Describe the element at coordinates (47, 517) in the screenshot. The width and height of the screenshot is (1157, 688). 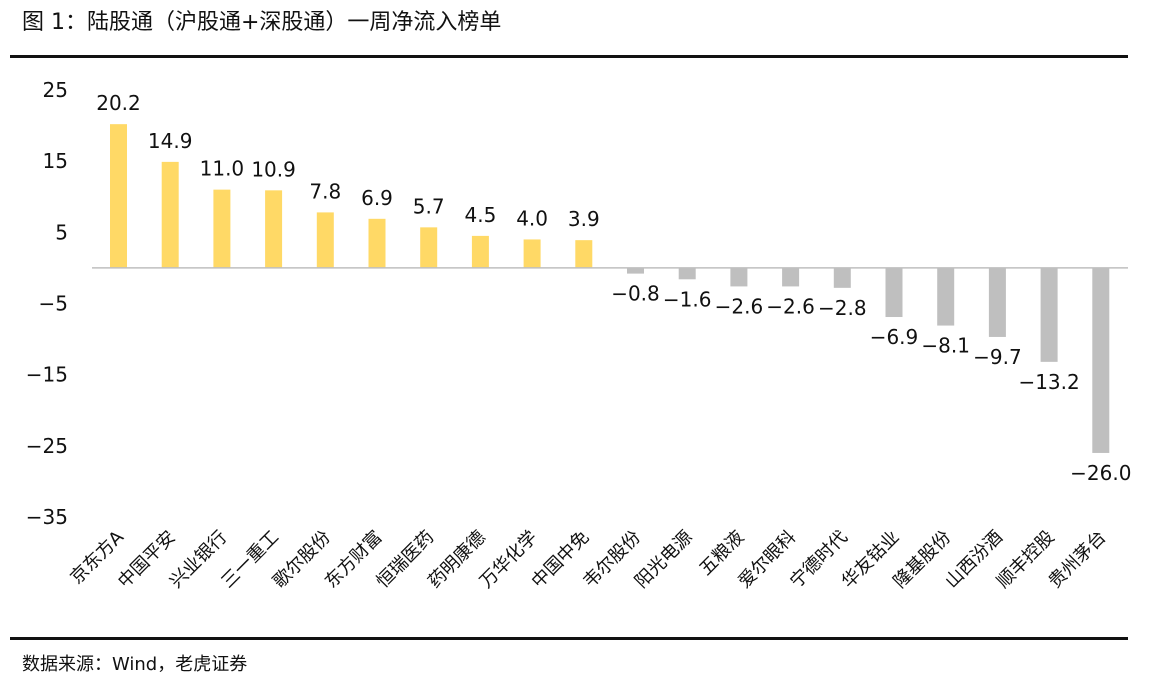
I see `y-tick-label: −35` at that location.